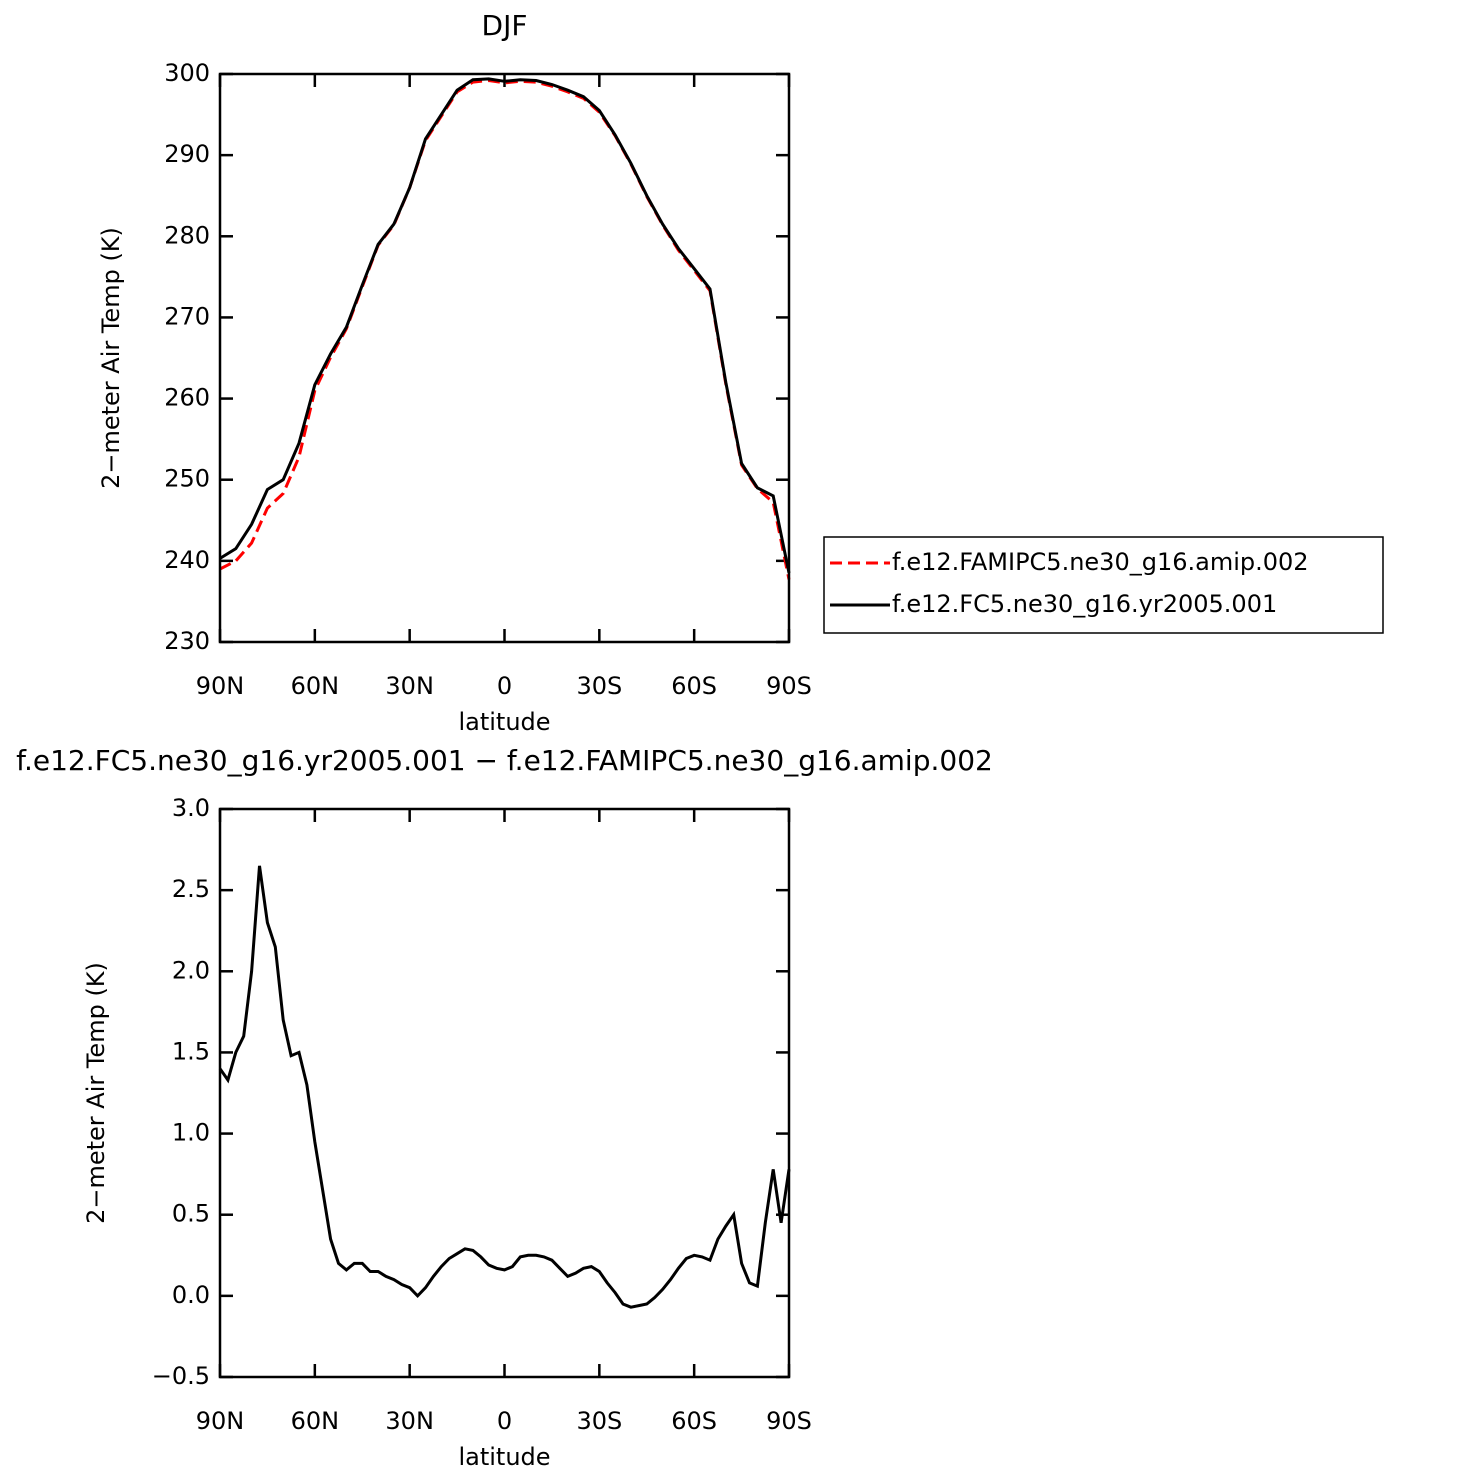  Describe the element at coordinates (187, 641) in the screenshot. I see `y-tick-label: 230` at that location.